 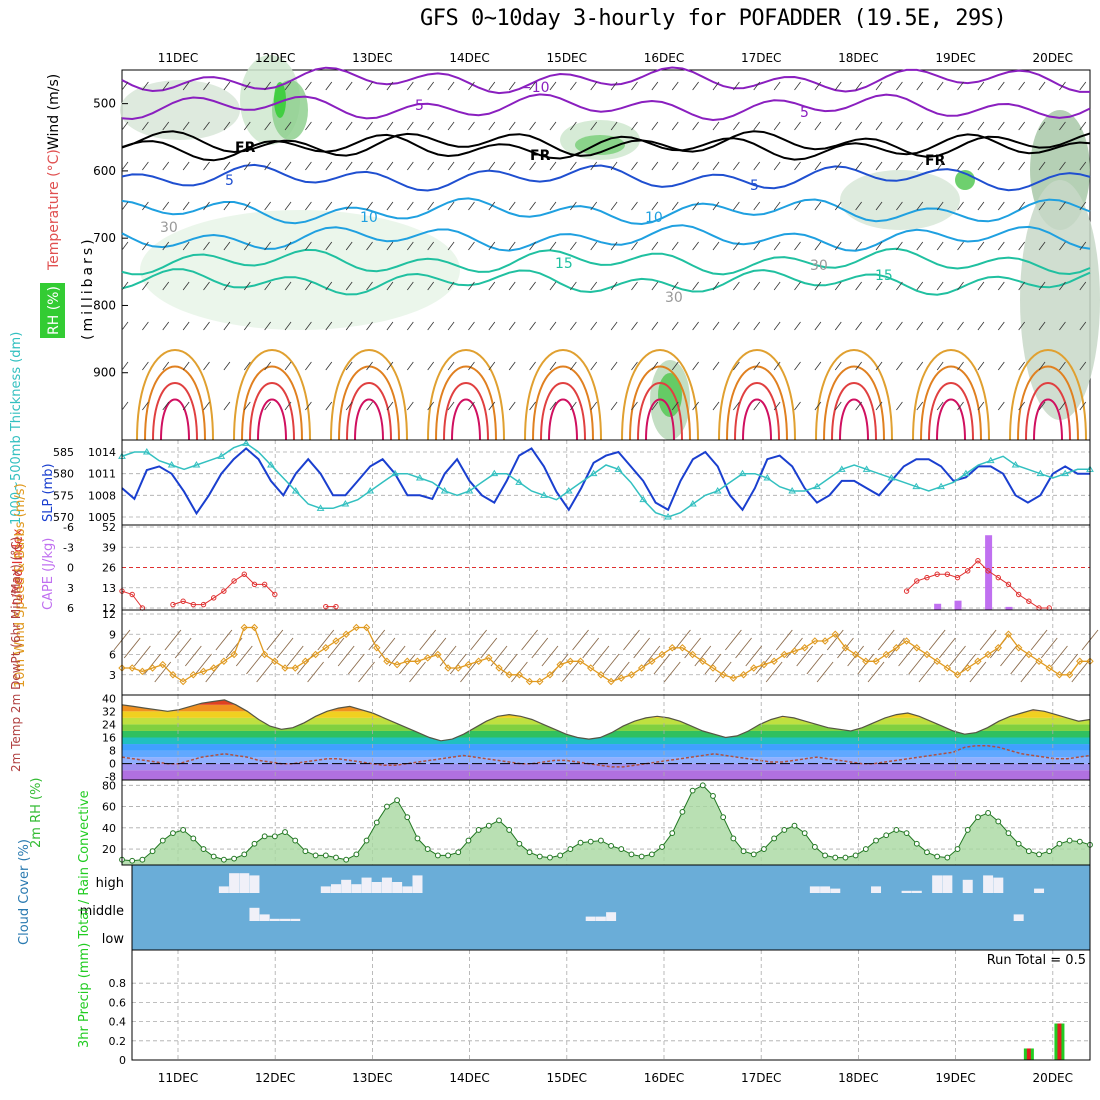 I want to click on cloud-bg, so click(x=611, y=907).